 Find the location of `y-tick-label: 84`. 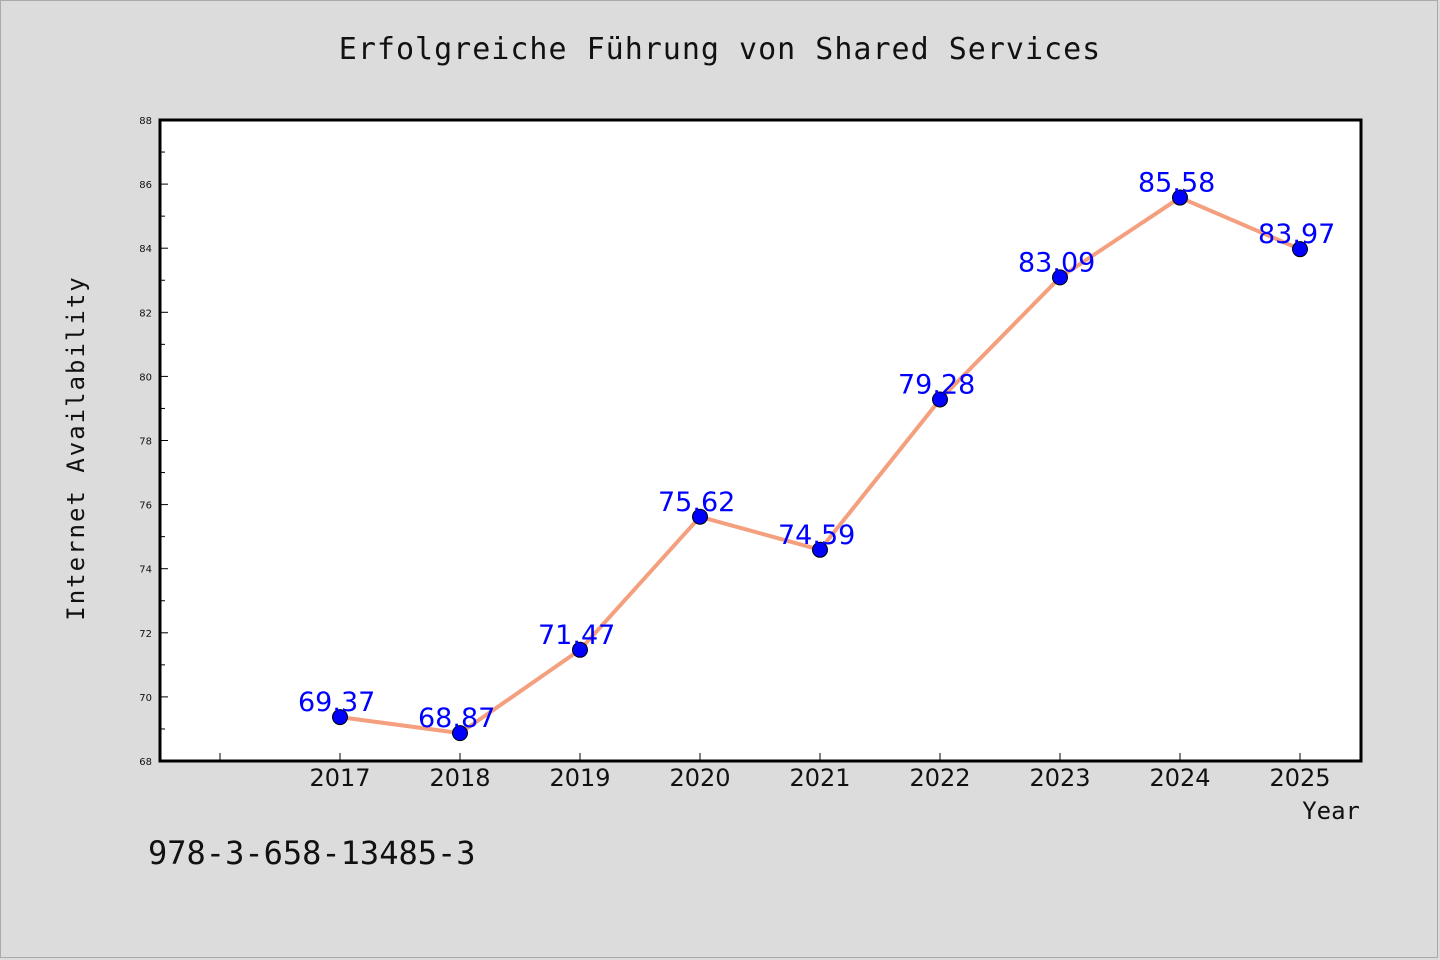

y-tick-label: 84 is located at coordinates (145, 249).